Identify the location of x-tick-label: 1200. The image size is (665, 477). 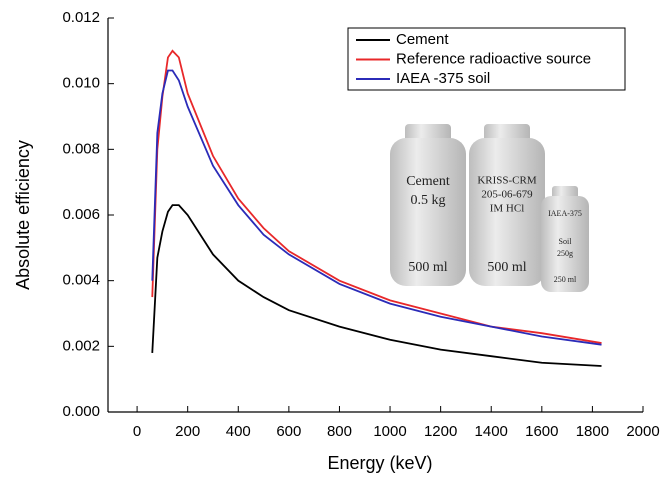
(440, 431).